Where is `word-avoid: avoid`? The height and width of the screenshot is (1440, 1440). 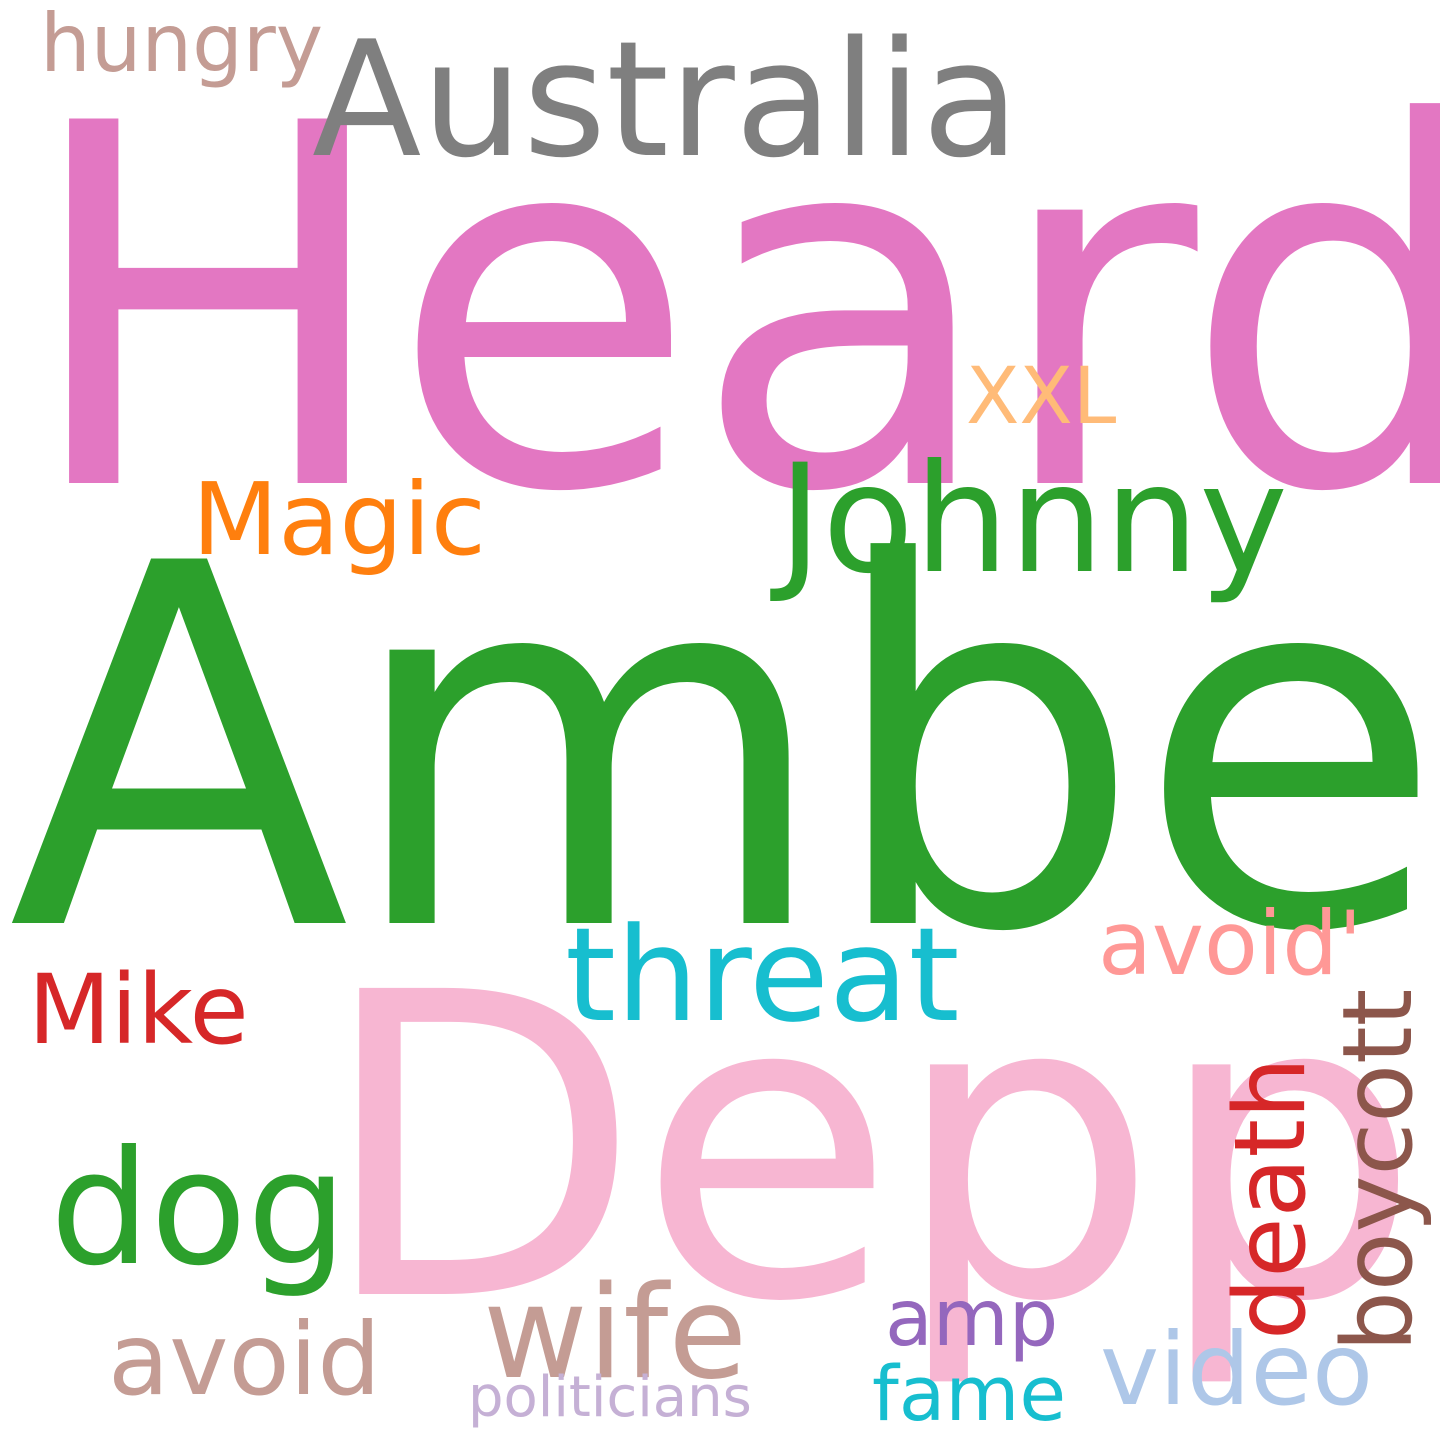 word-avoid: avoid is located at coordinates (244, 1359).